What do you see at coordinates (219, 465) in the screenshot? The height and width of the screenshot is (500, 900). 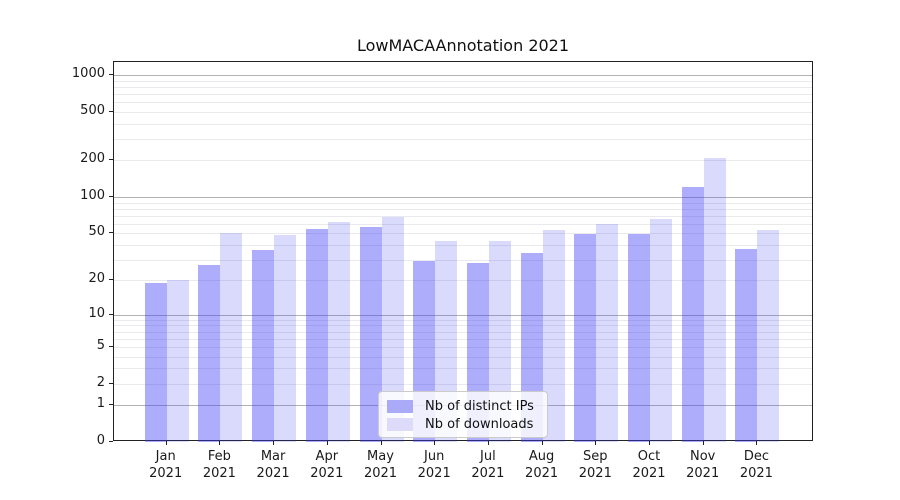 I see `x-tick-label: Feb 2021` at bounding box center [219, 465].